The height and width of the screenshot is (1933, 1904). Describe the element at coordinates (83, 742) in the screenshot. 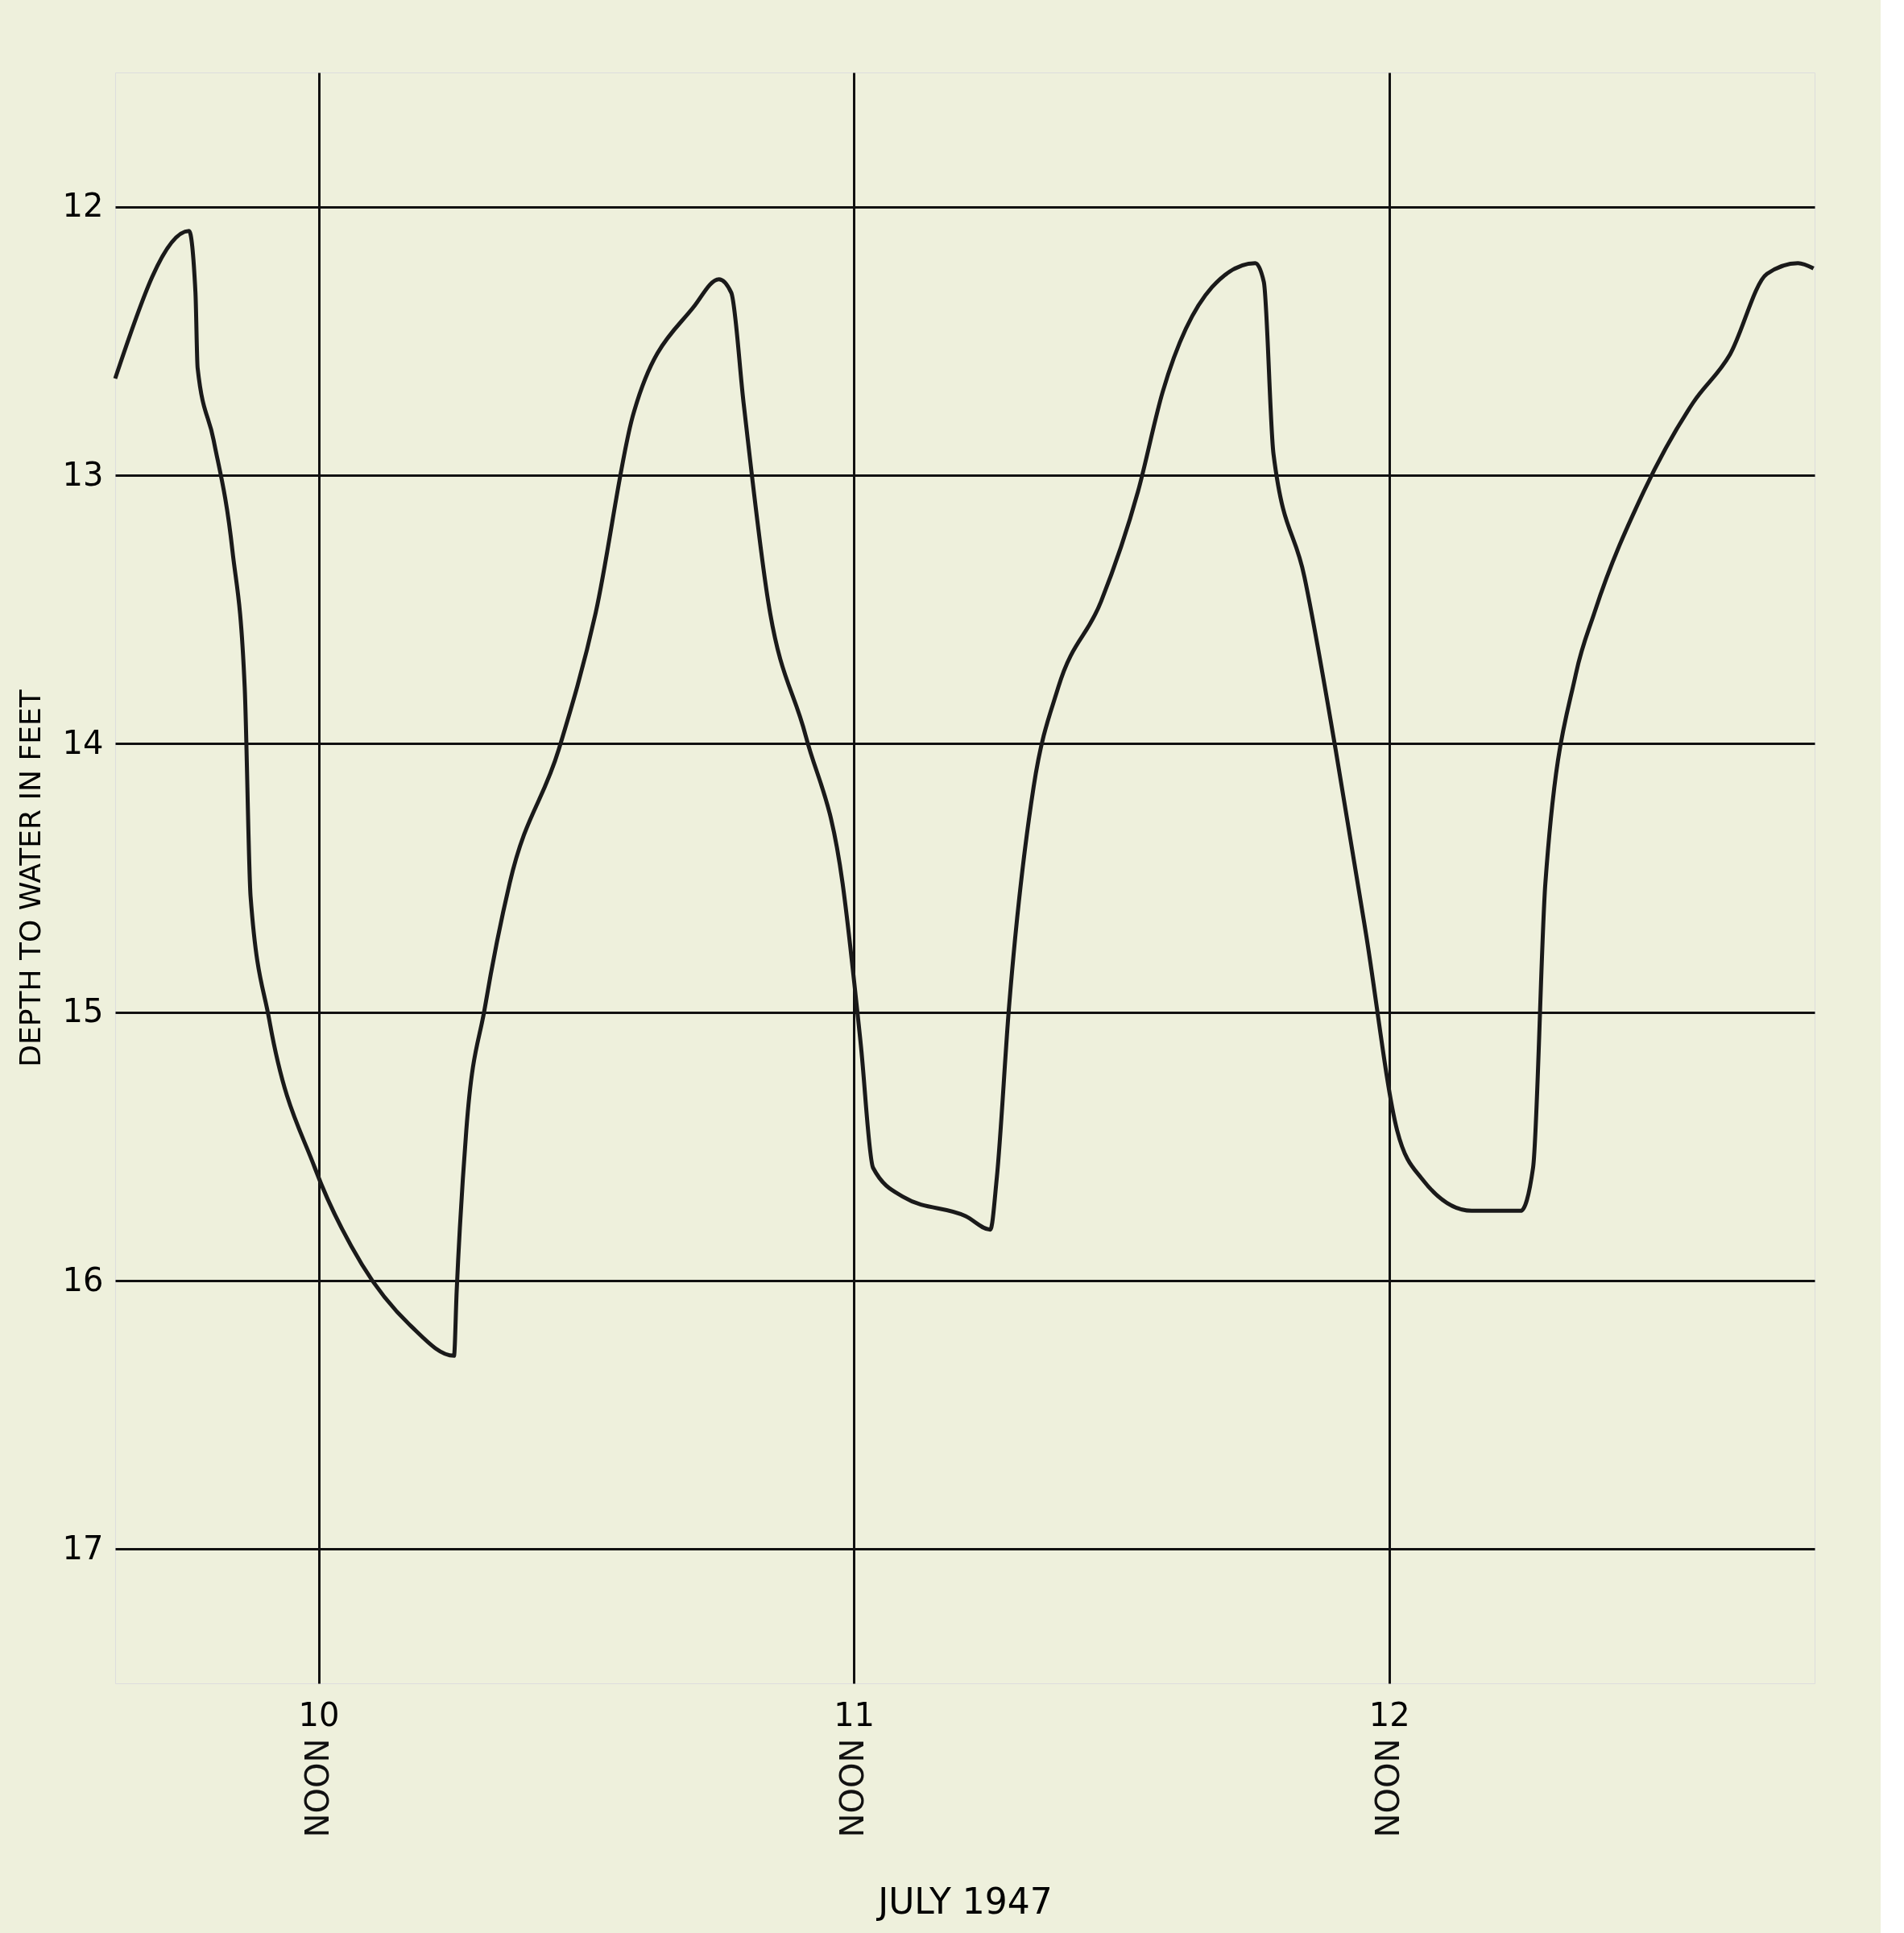

I see `y-tick-label: 14` at that location.